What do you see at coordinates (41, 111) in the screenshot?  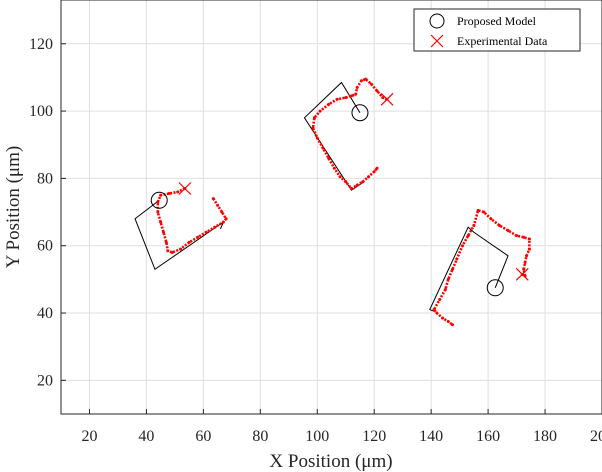 I see `y-tick-label: 100` at bounding box center [41, 111].